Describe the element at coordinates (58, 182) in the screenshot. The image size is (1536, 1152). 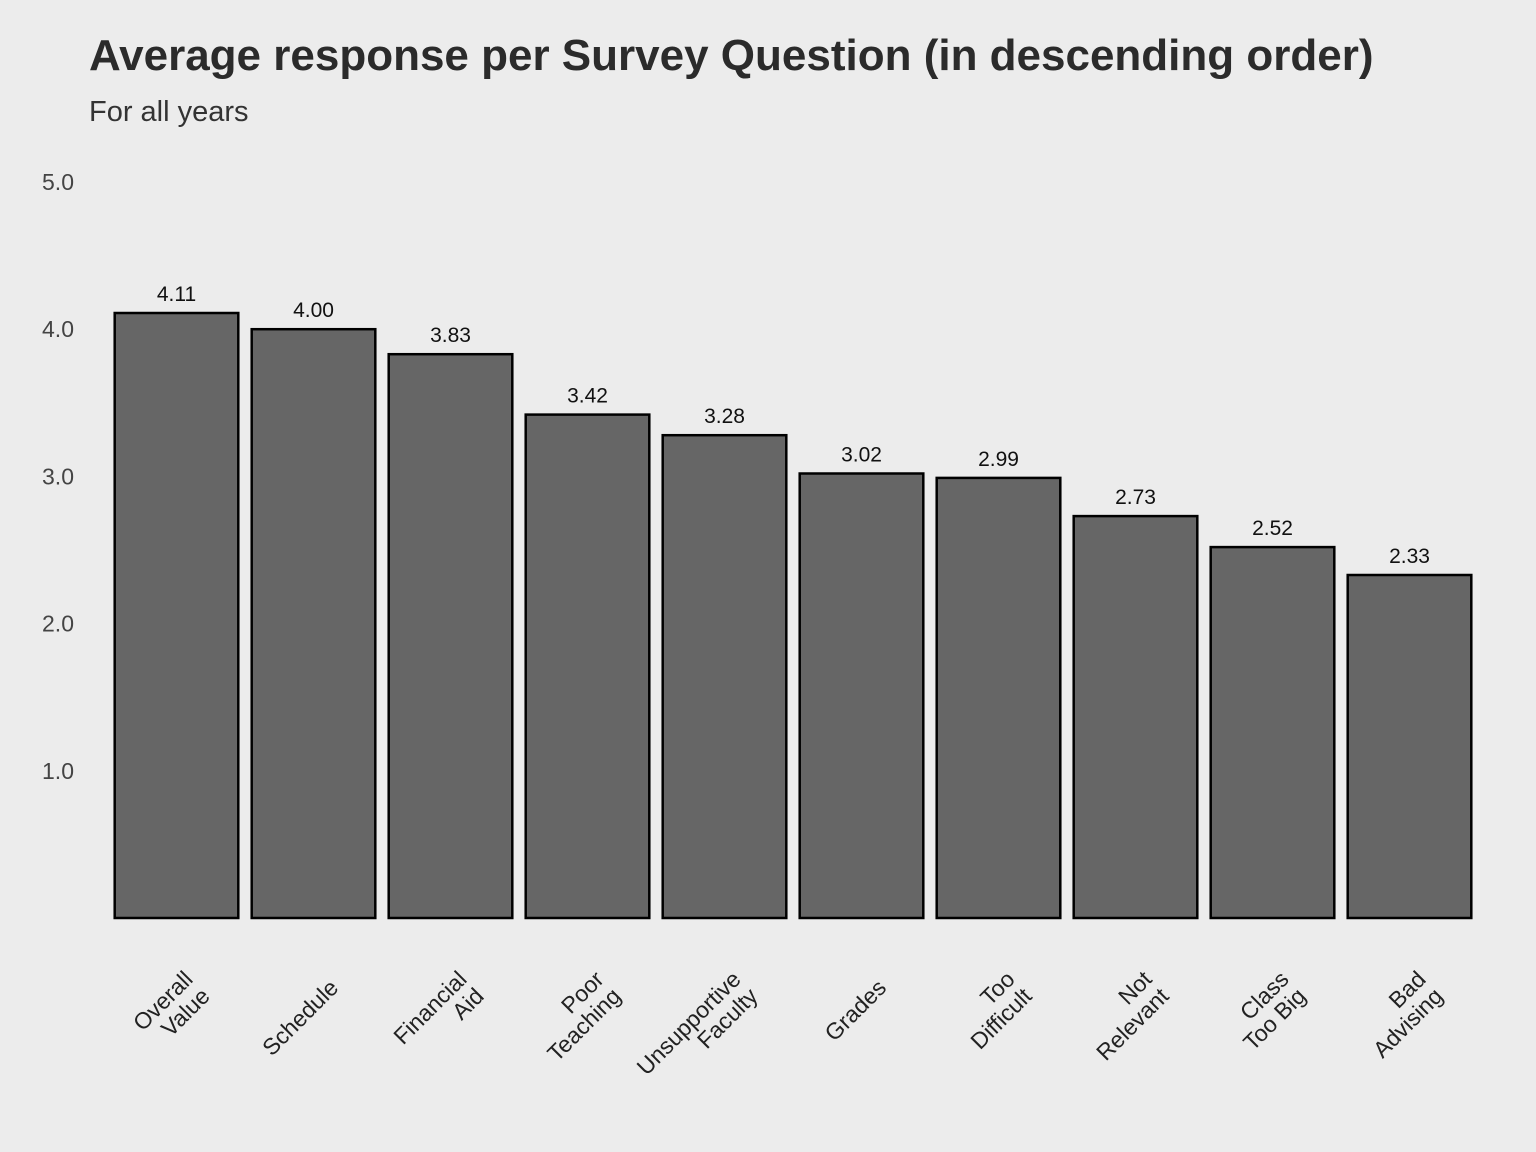
I see `y-tick-label: 5.0` at that location.